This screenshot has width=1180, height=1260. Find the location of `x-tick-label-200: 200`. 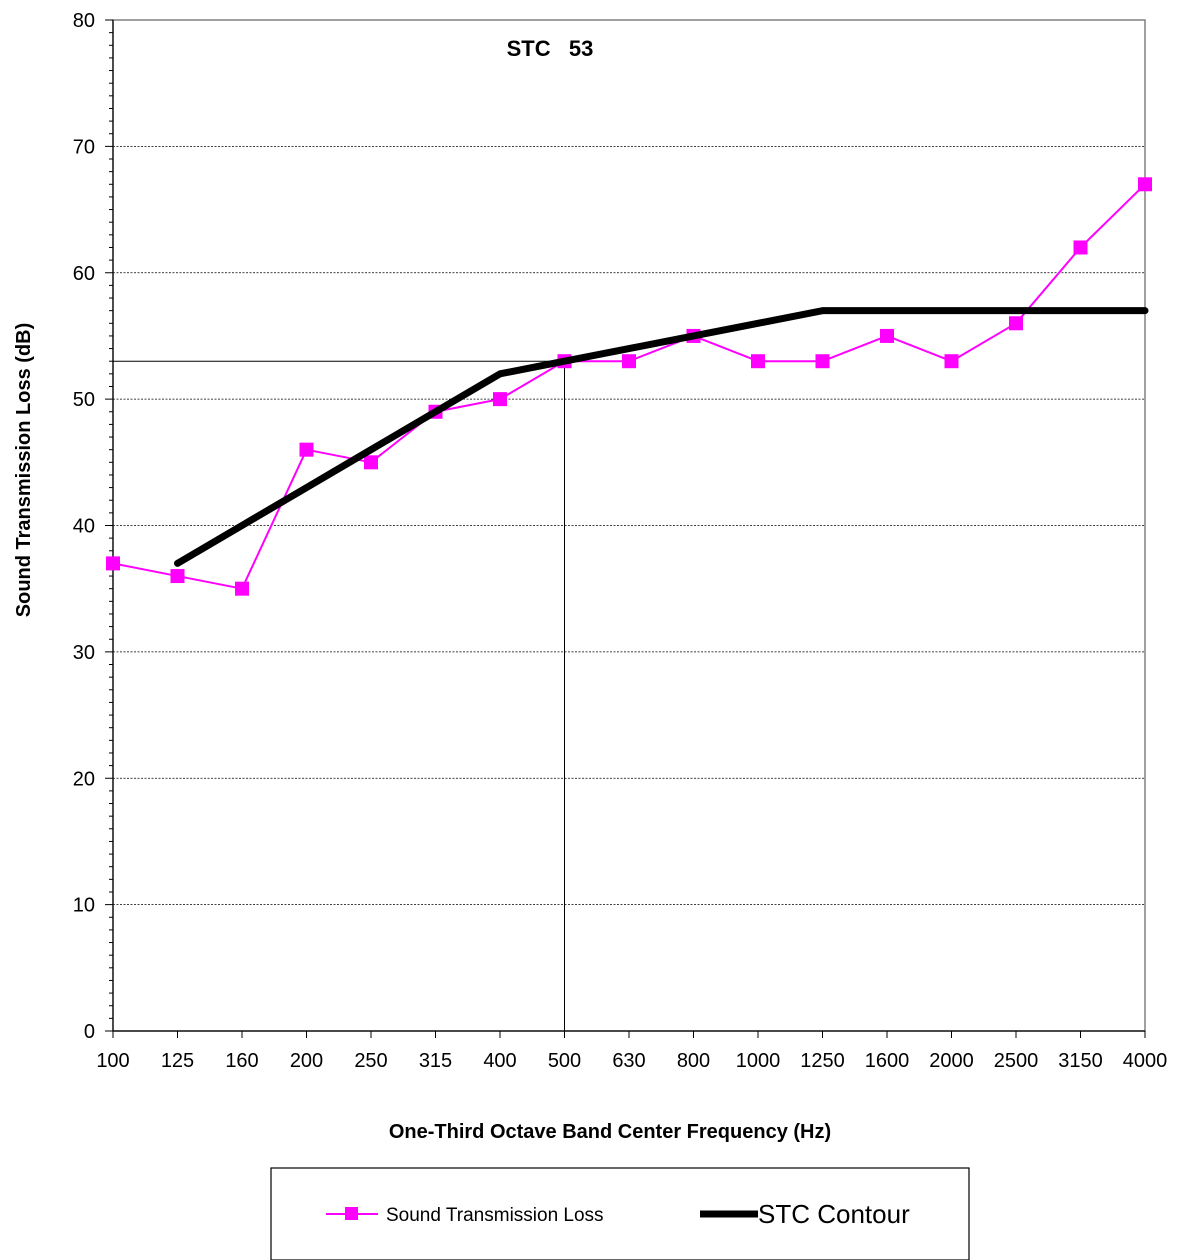

x-tick-label-200: 200 is located at coordinates (306, 1061).